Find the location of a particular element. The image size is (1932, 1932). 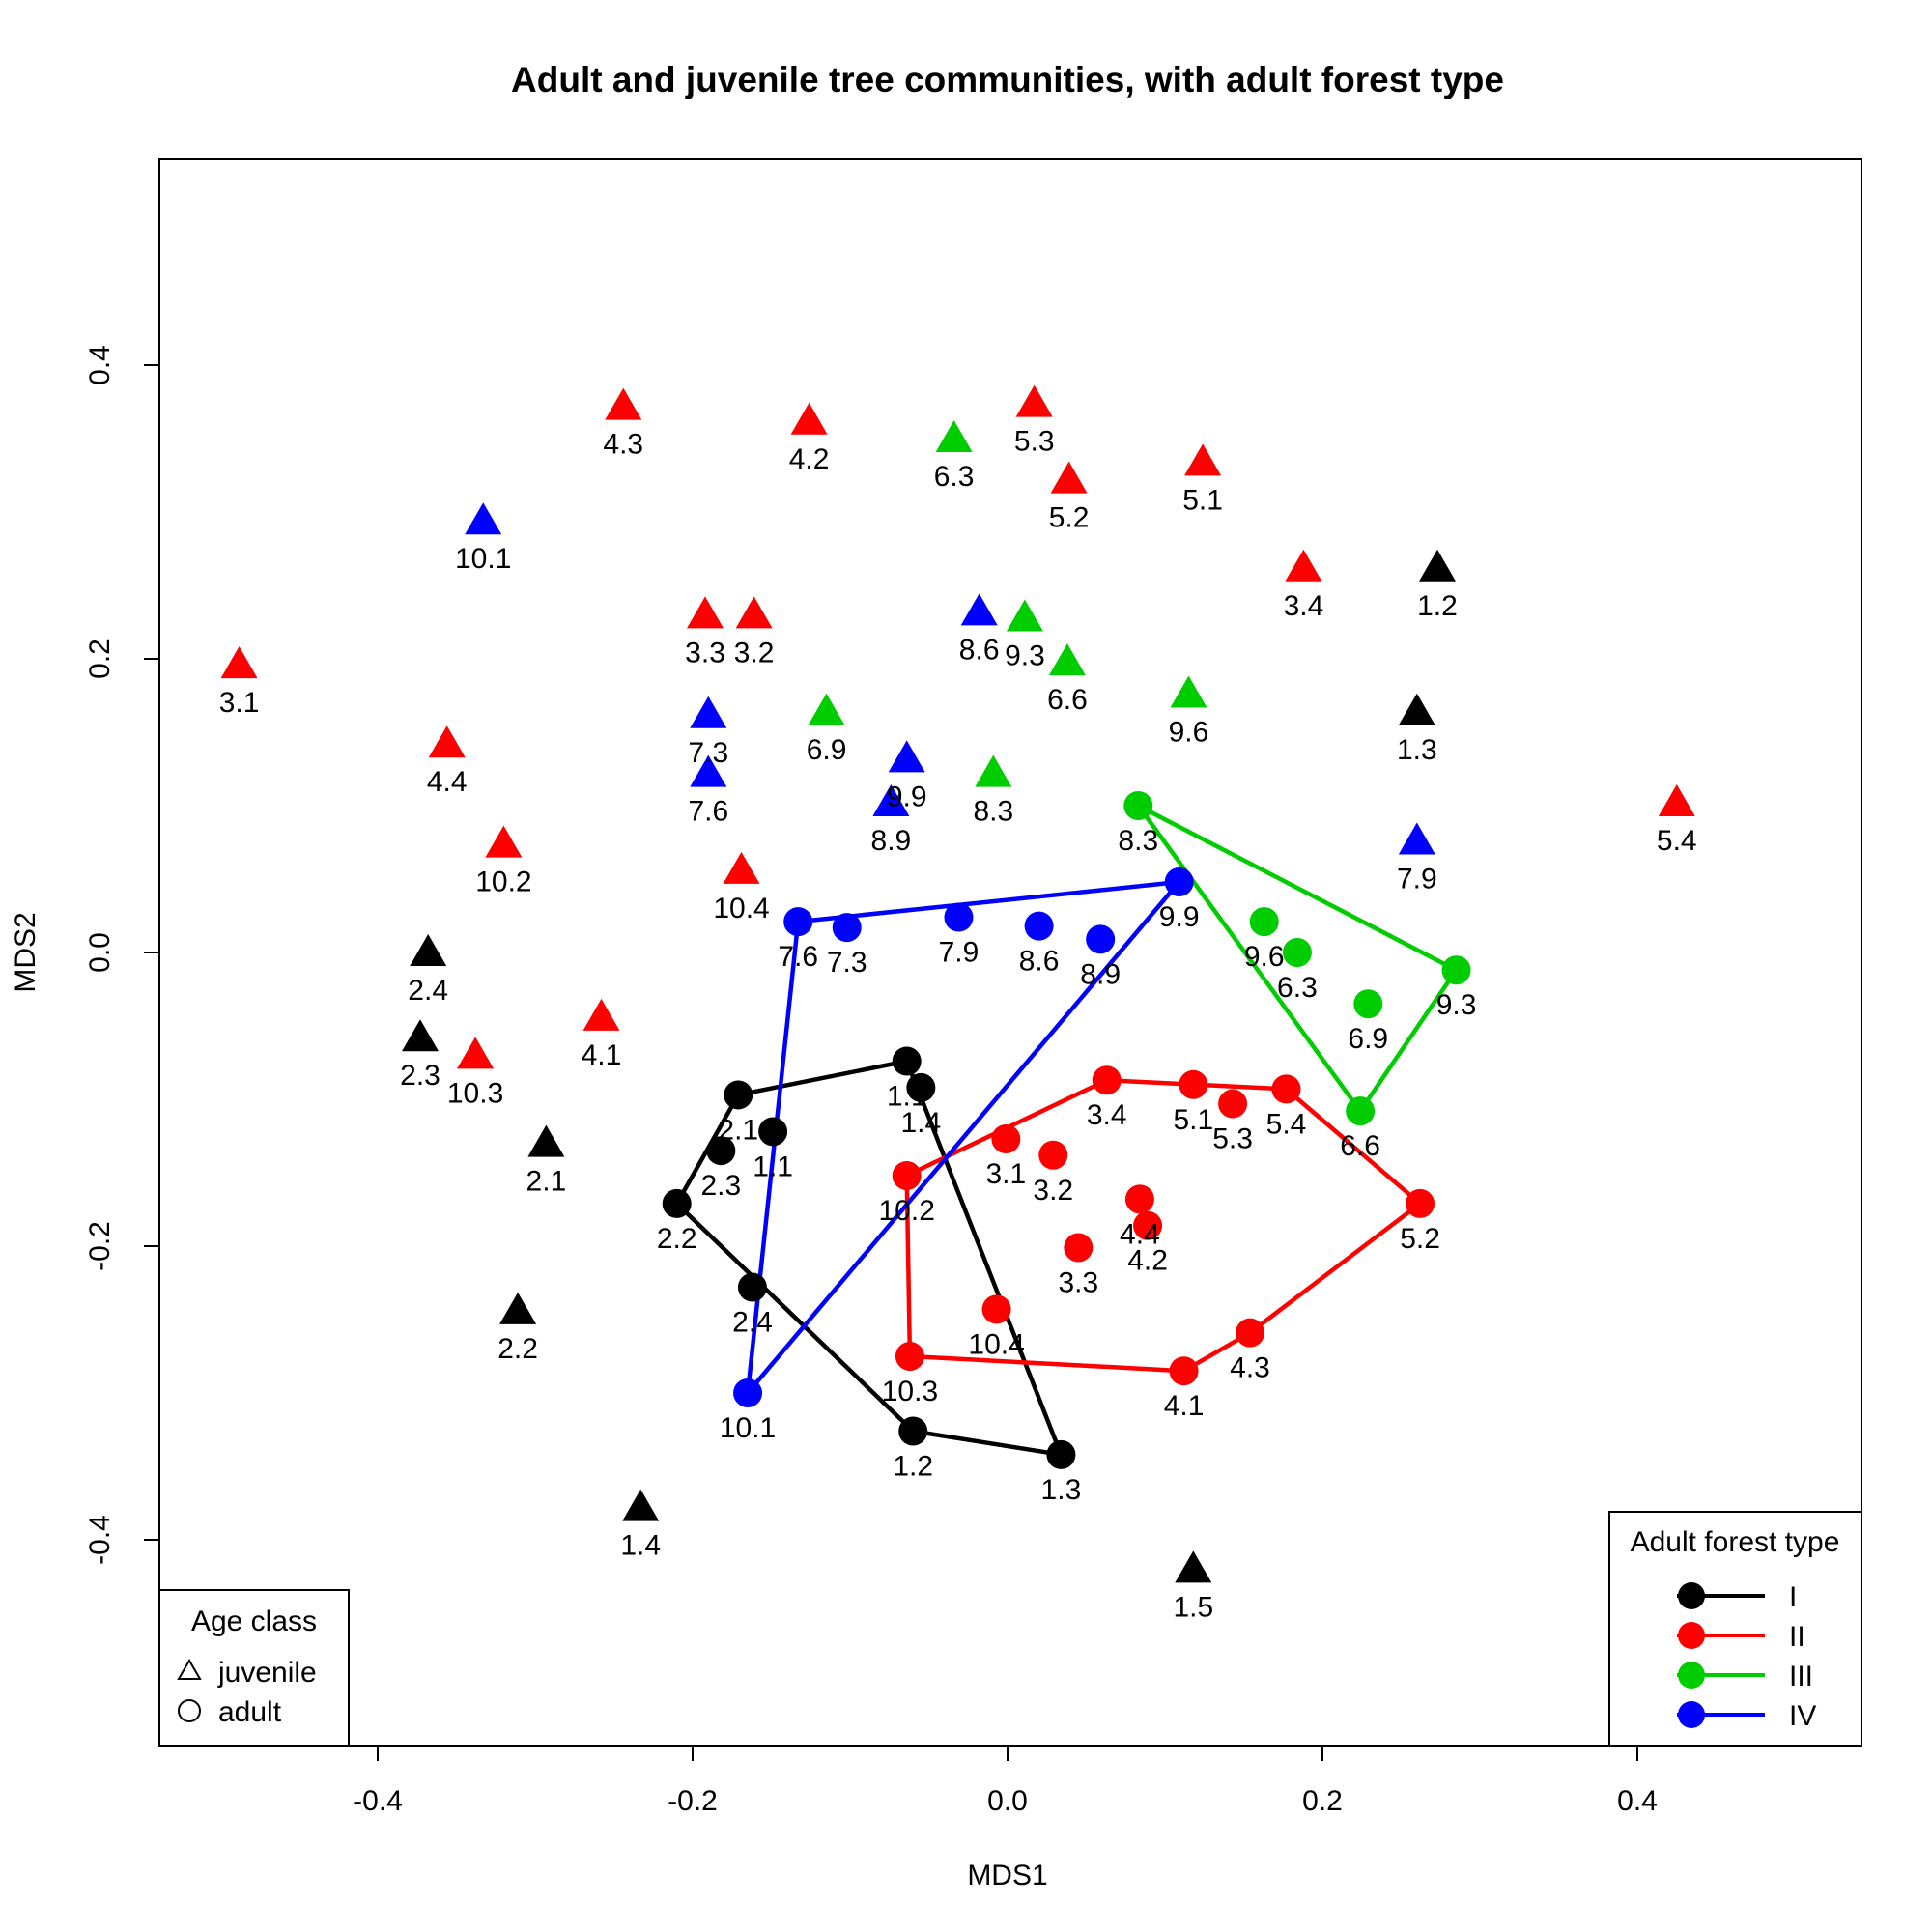

x-axis-label: MDS1 is located at coordinates (1007, 1875).